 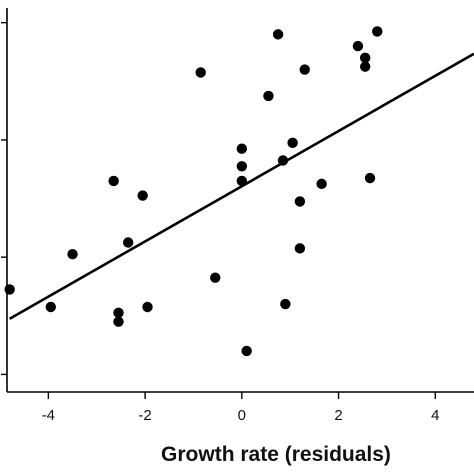 I want to click on x-tick-label: -2, so click(x=144, y=415).